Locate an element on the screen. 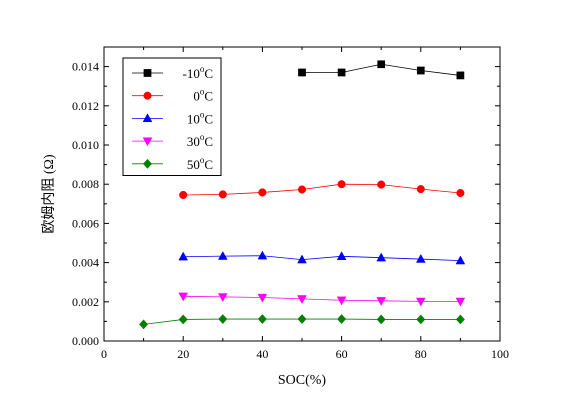 The height and width of the screenshot is (409, 580). y-tick-label: 0.004 is located at coordinates (85, 263).